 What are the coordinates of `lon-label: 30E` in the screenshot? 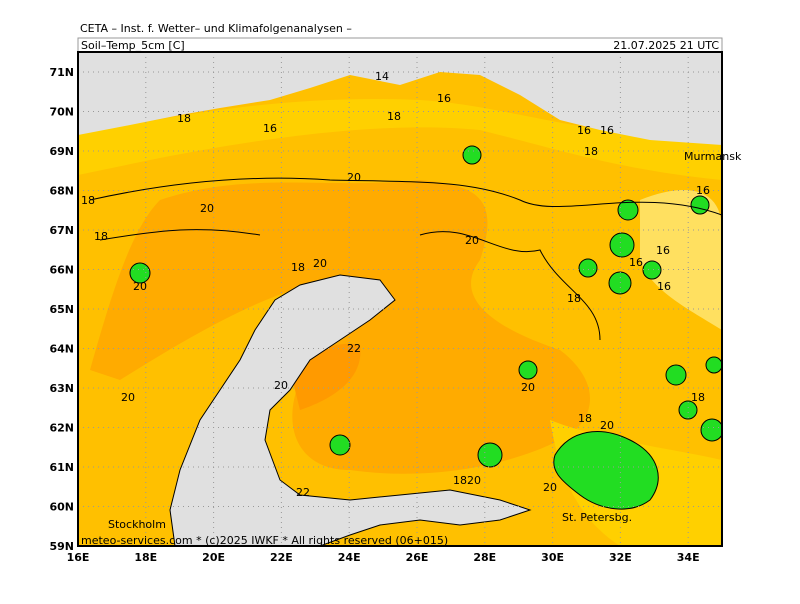 It's located at (552, 557).